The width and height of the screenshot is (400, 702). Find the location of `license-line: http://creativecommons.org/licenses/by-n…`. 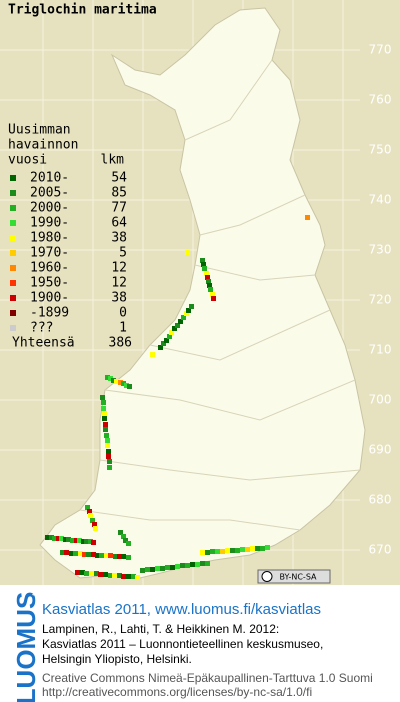

license-line: http://creativecommons.org/licenses/by-n… is located at coordinates (177, 692).